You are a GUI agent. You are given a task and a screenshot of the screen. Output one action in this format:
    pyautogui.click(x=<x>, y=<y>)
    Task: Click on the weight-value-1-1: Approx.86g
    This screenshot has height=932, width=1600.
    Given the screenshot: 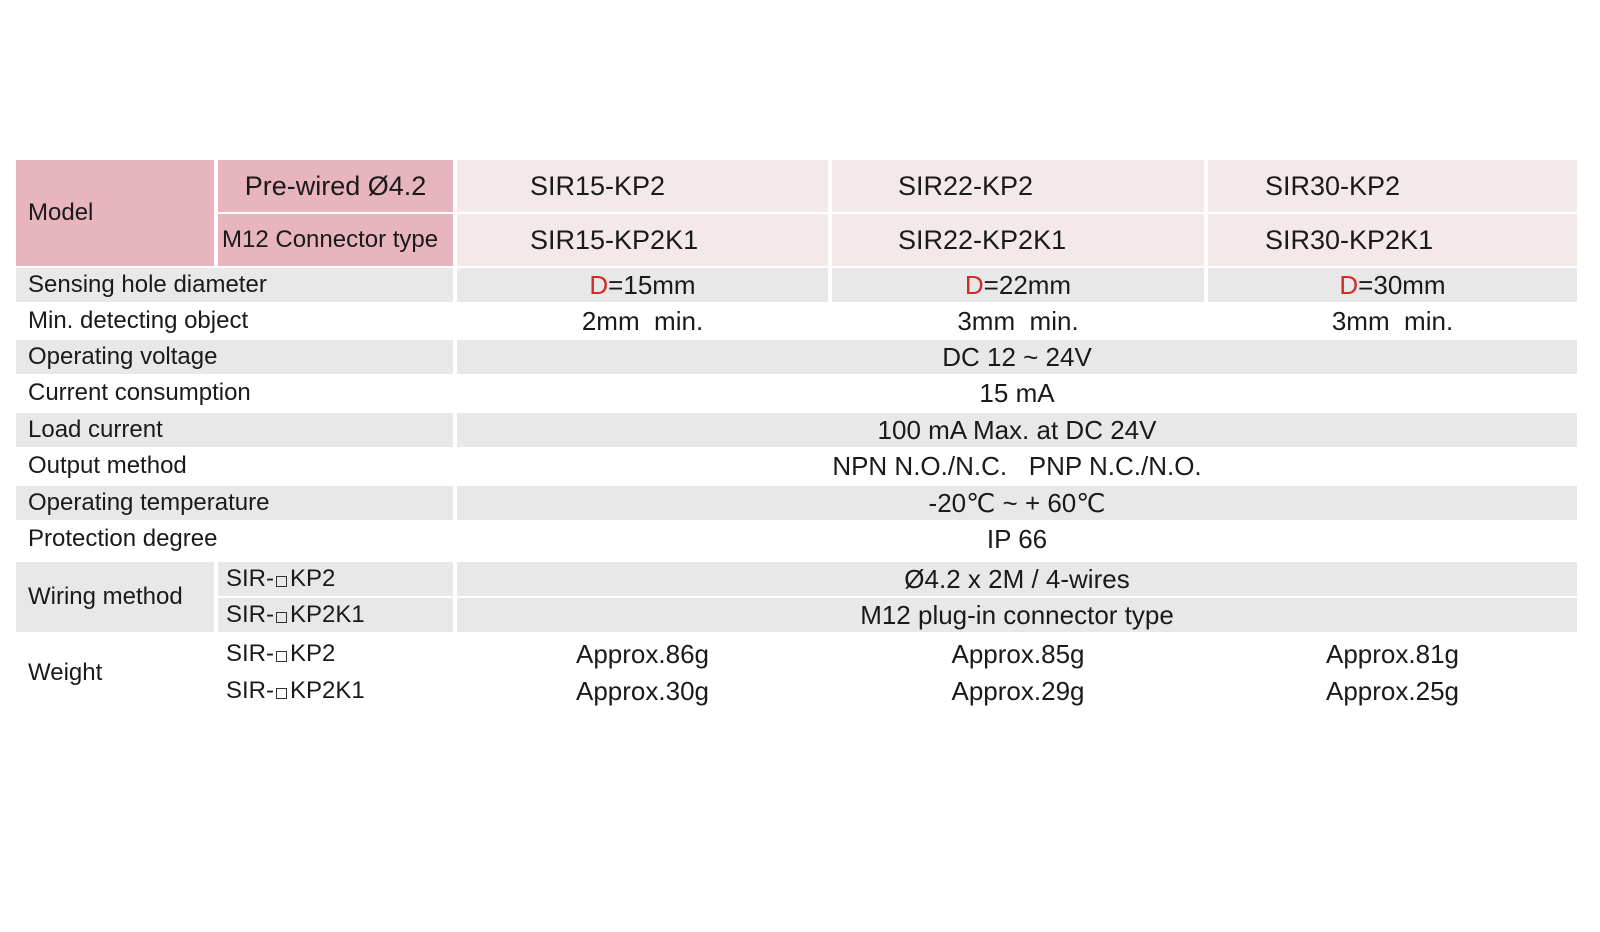 What is the action you would take?
    pyautogui.click(x=642, y=654)
    